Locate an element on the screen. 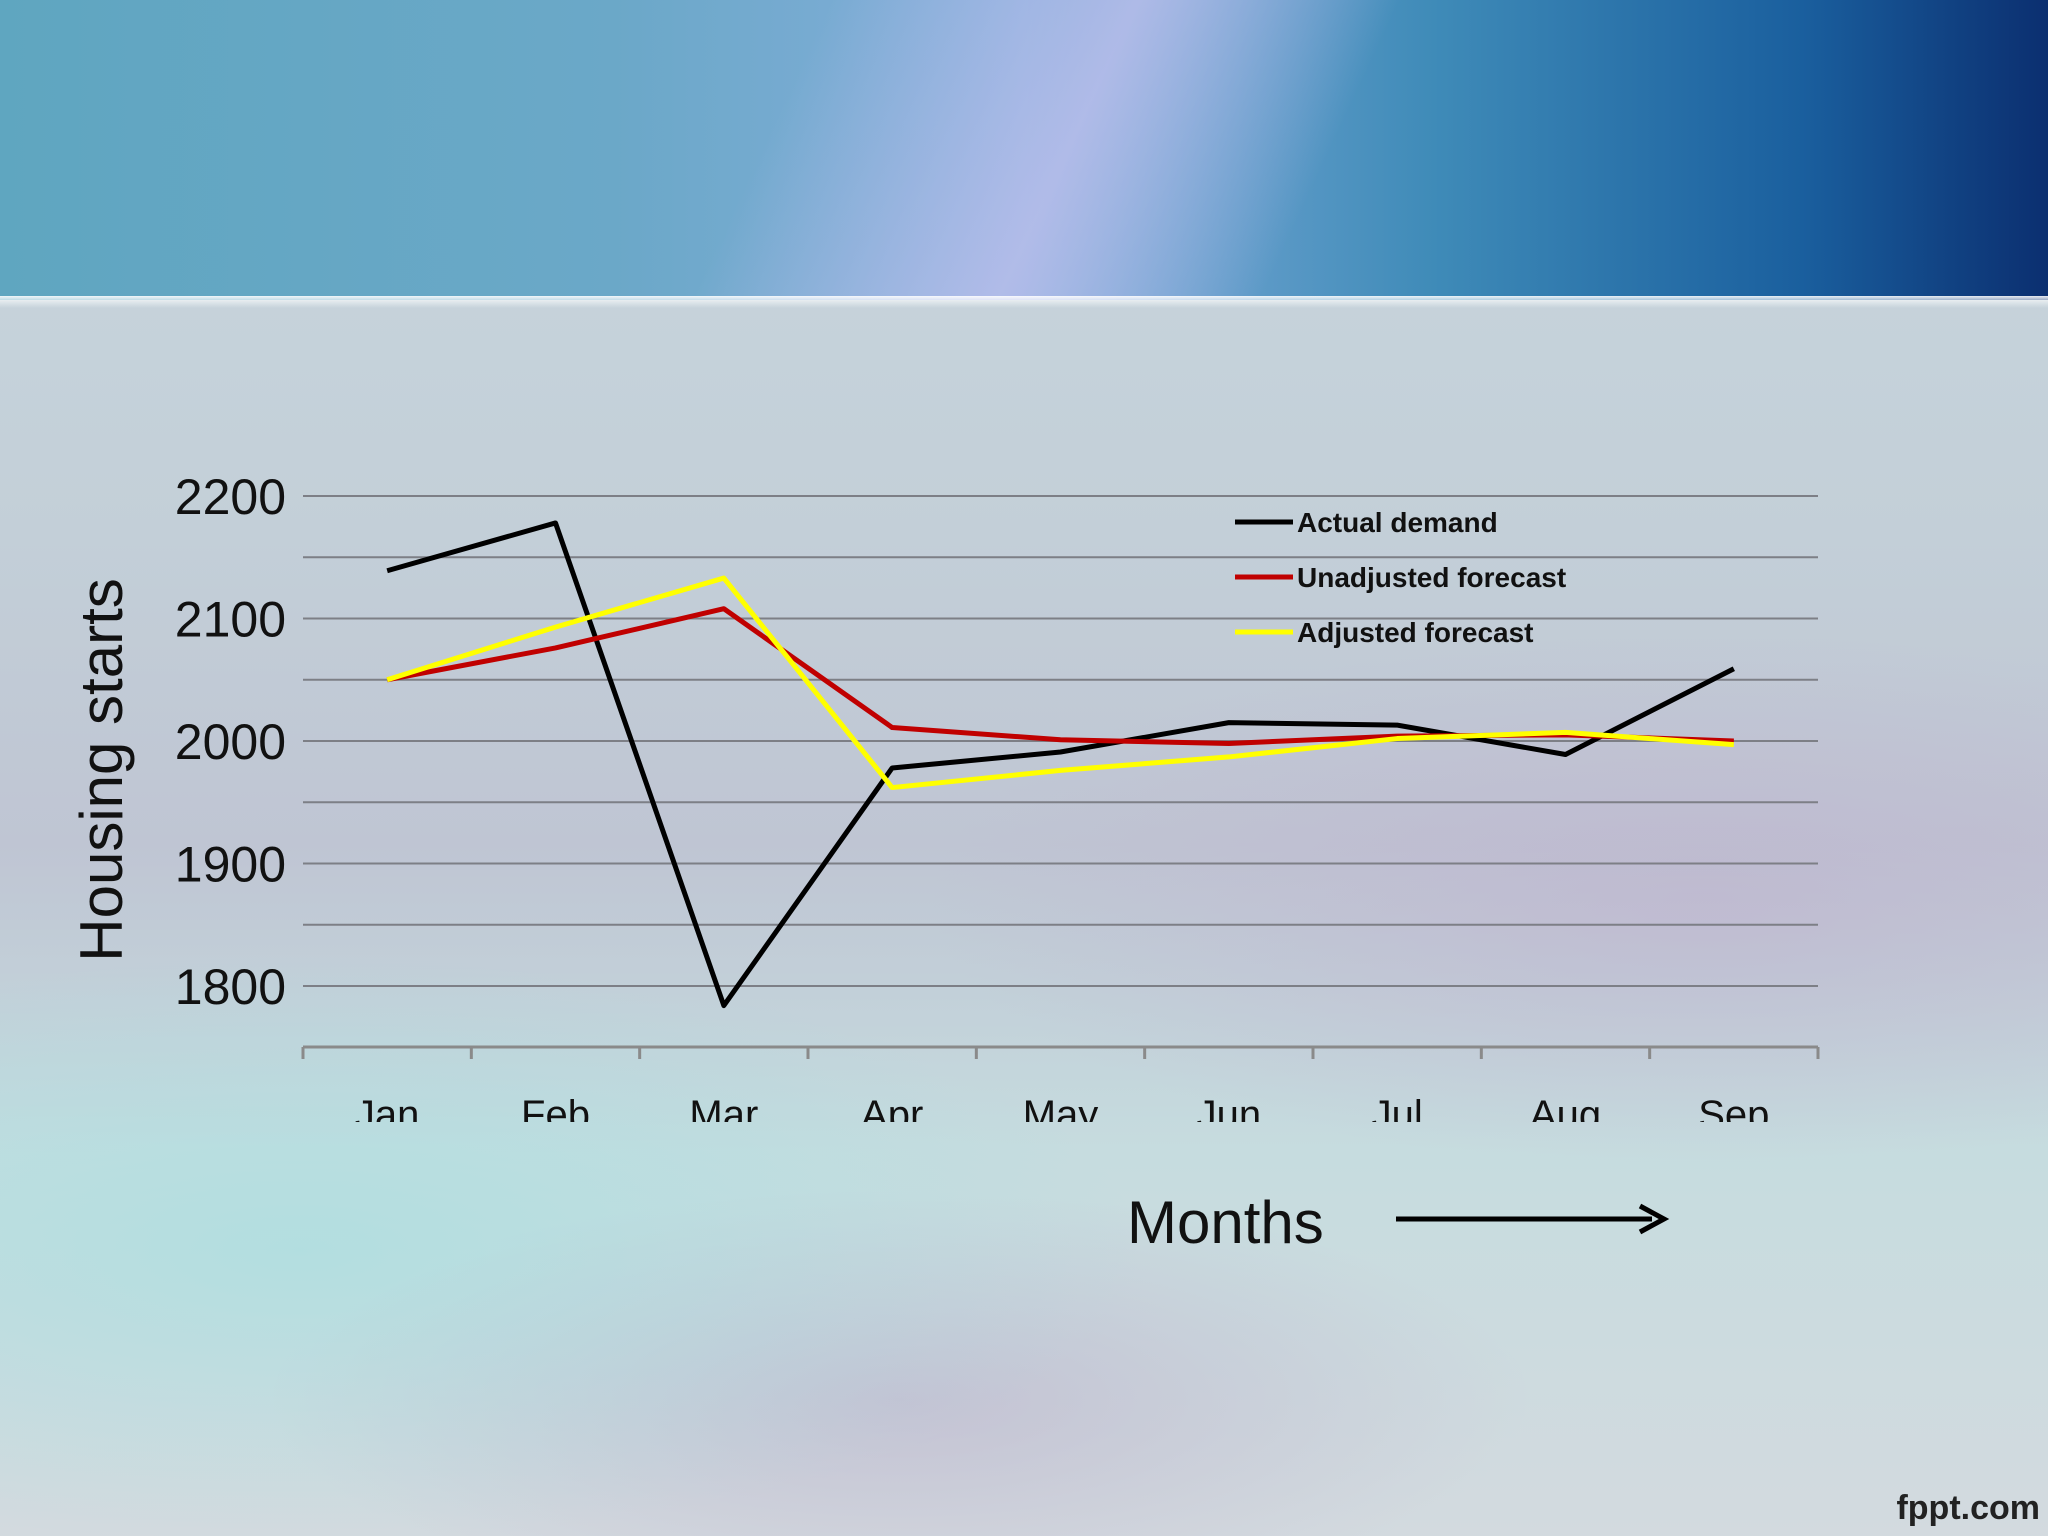  y-tick-label: 2000 is located at coordinates (230, 742).